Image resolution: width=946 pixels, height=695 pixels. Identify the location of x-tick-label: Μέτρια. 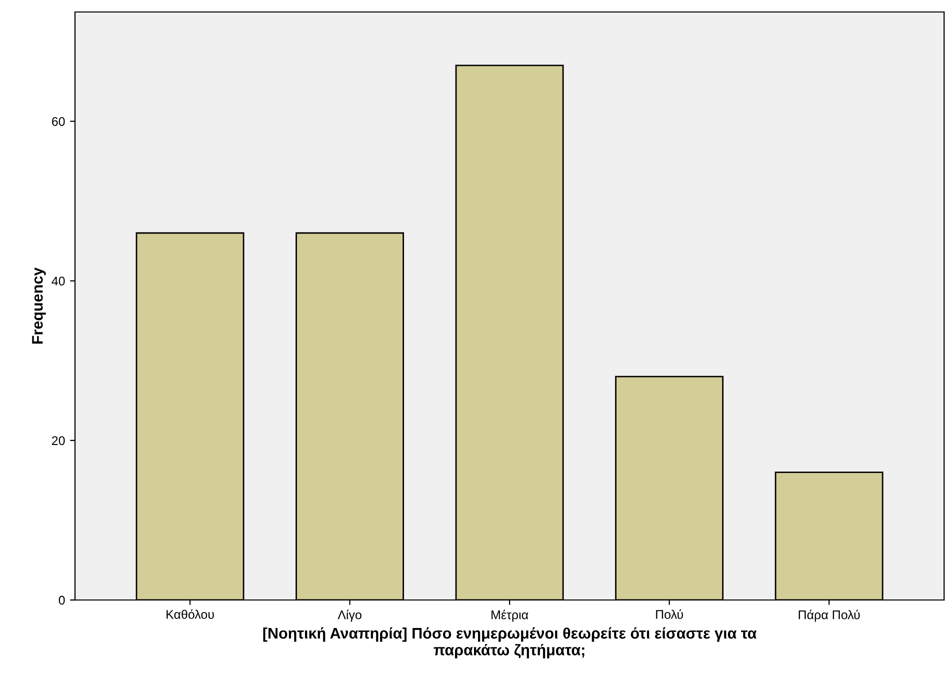
(510, 616).